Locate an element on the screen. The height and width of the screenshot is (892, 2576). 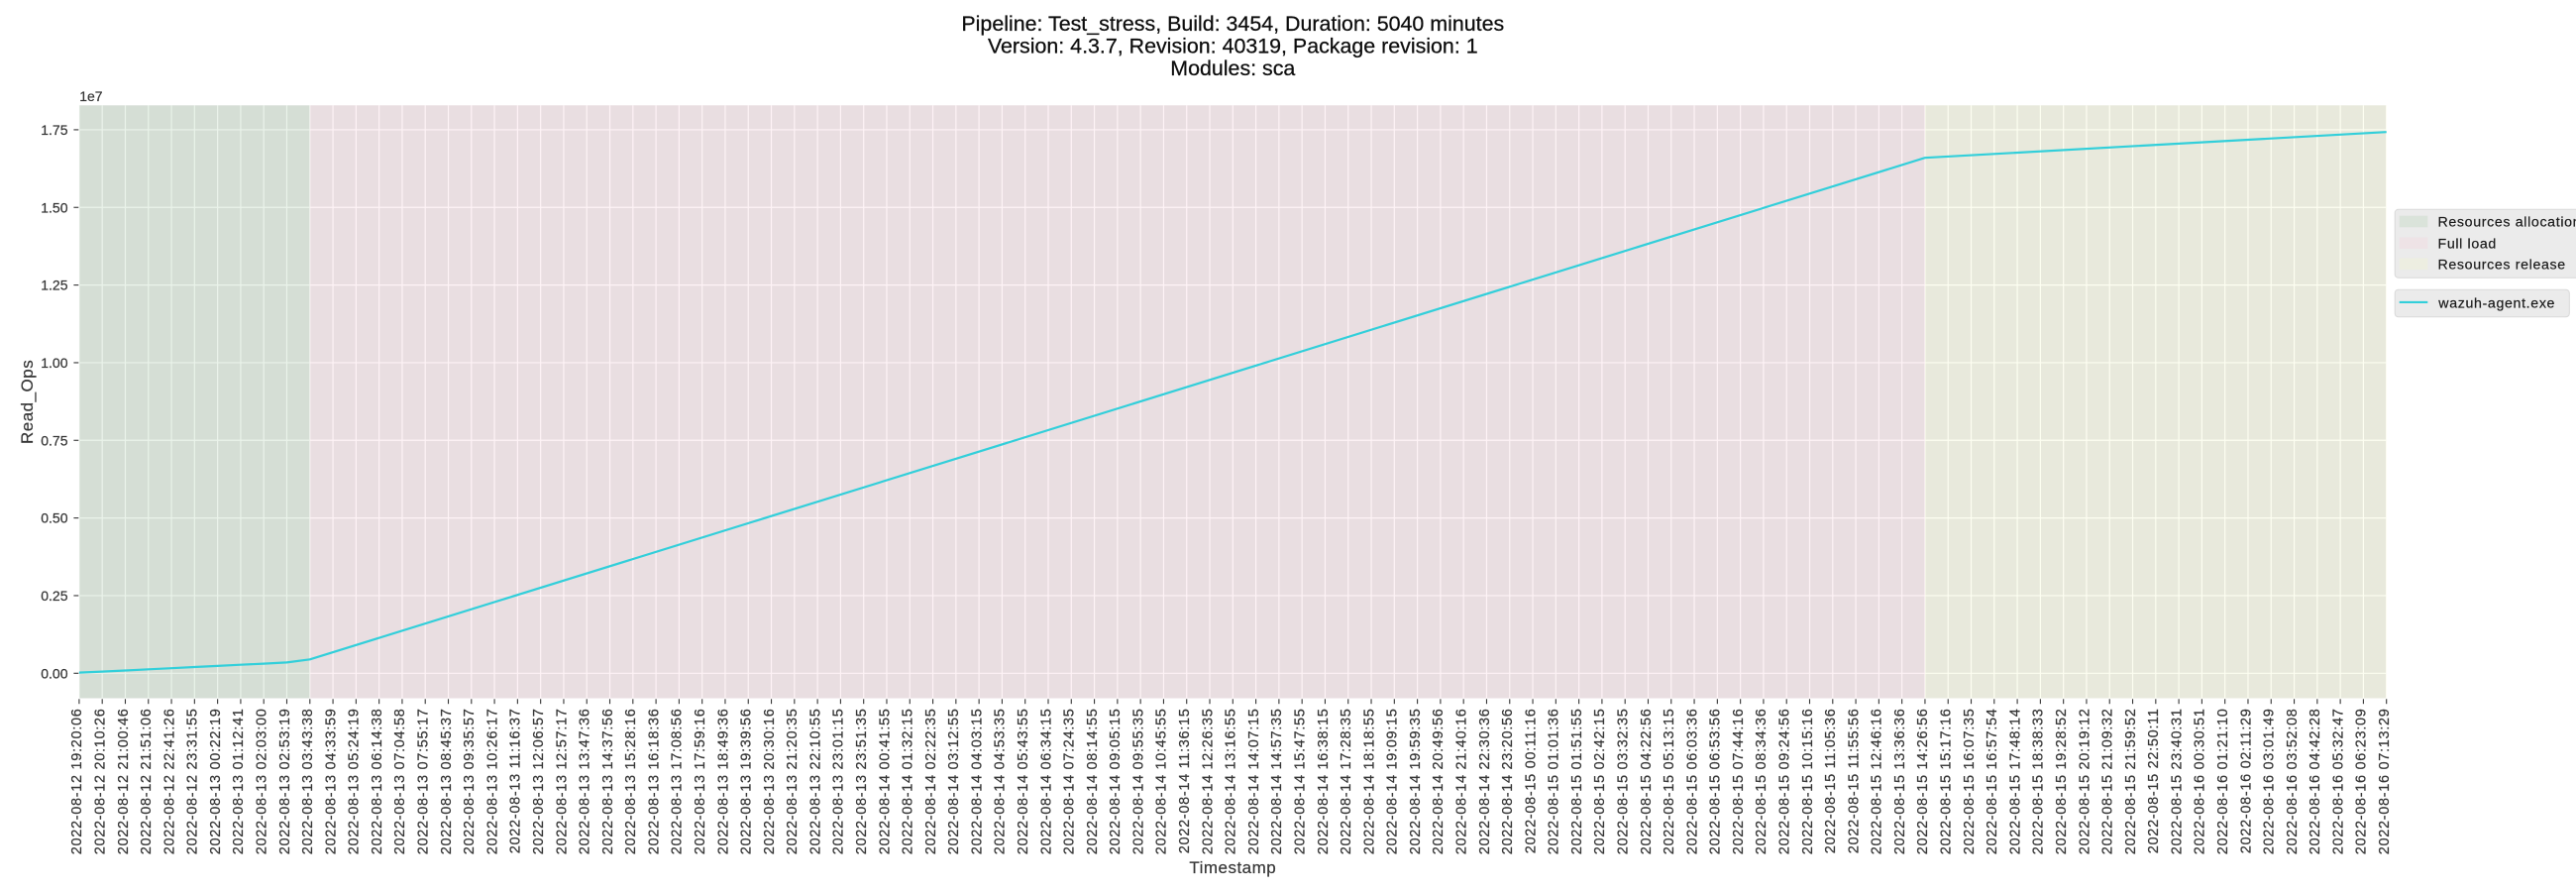
svg-text: 2022-08-15 10:15:16 is located at coordinates (1808, 782).